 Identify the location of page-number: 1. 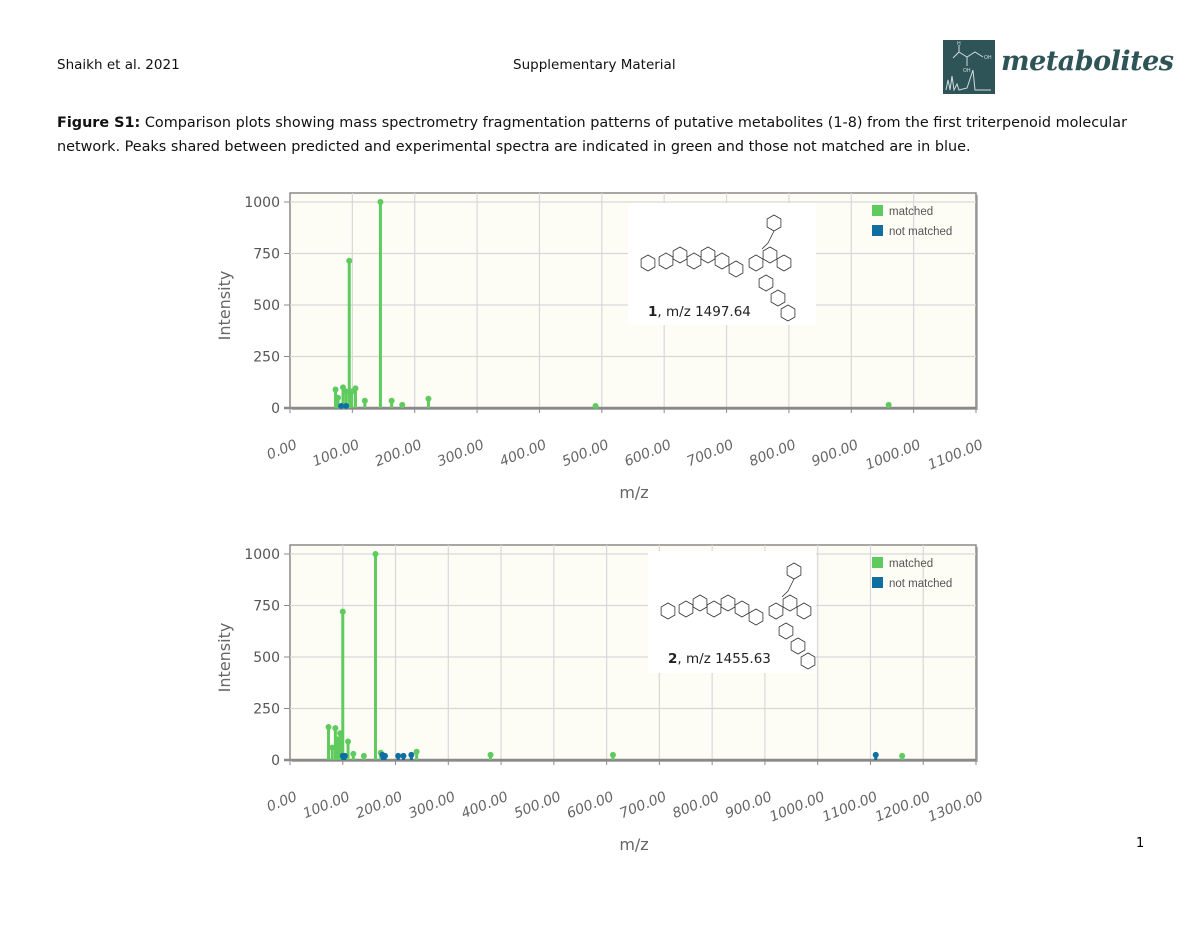
(1140, 843).